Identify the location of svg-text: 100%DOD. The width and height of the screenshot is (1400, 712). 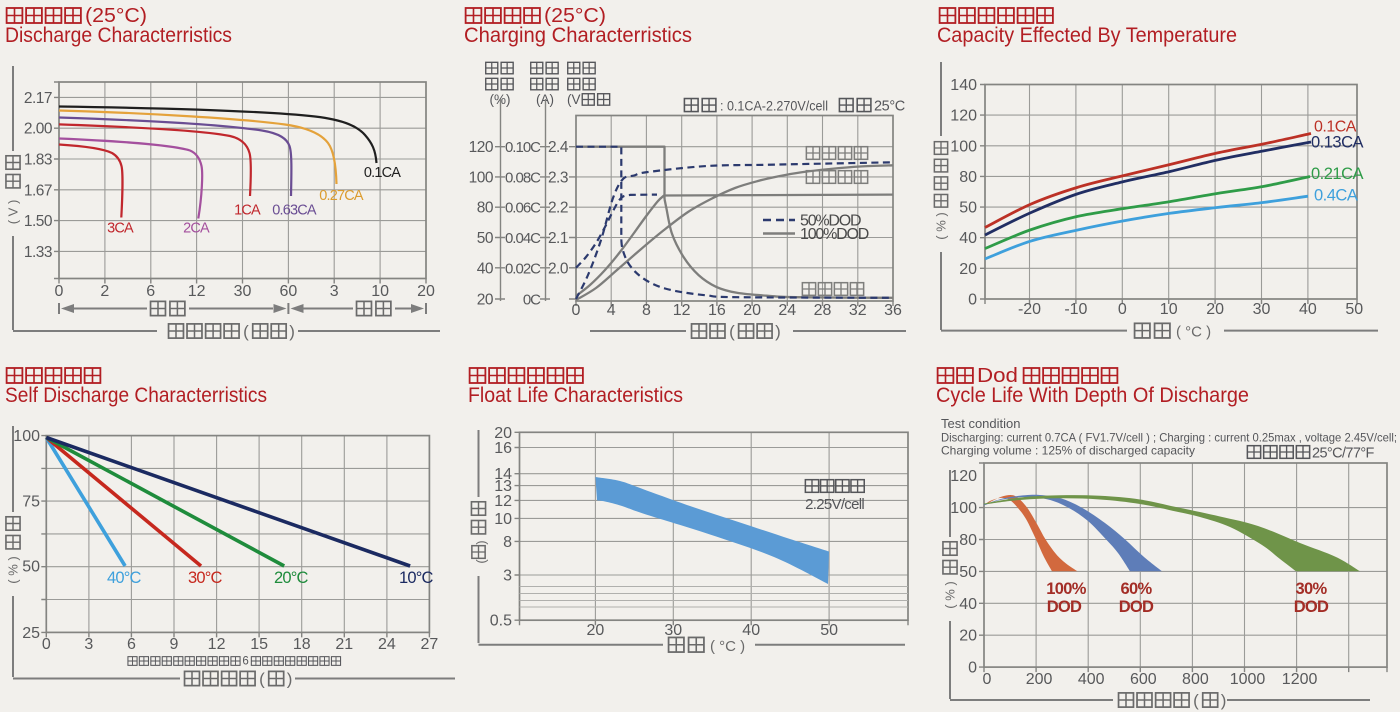
(834, 234).